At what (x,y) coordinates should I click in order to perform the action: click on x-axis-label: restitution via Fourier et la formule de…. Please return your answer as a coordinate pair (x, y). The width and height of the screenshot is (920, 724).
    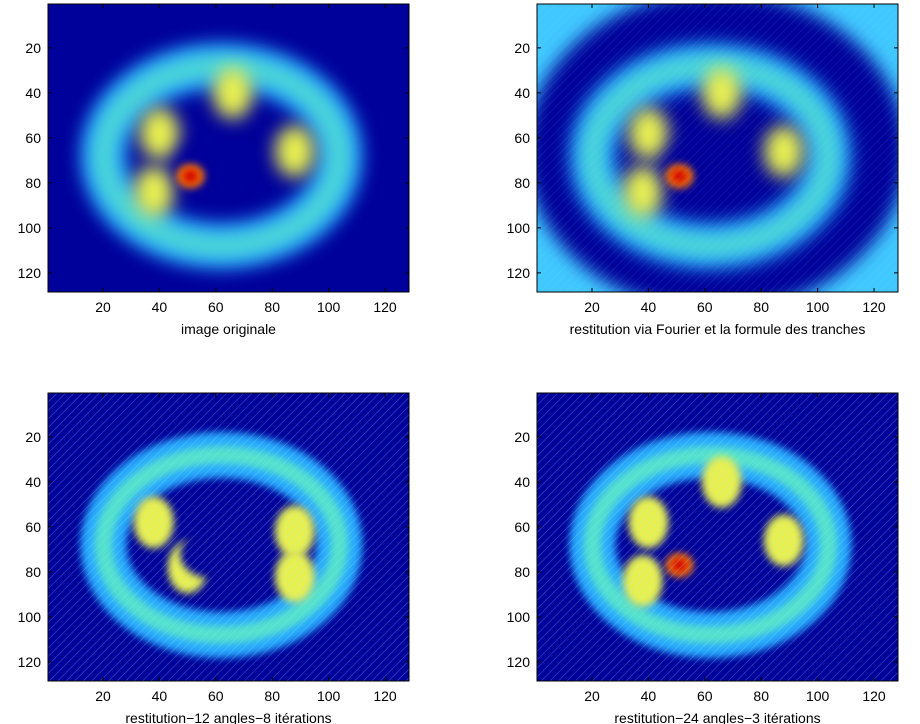
    Looking at the image, I should click on (718, 329).